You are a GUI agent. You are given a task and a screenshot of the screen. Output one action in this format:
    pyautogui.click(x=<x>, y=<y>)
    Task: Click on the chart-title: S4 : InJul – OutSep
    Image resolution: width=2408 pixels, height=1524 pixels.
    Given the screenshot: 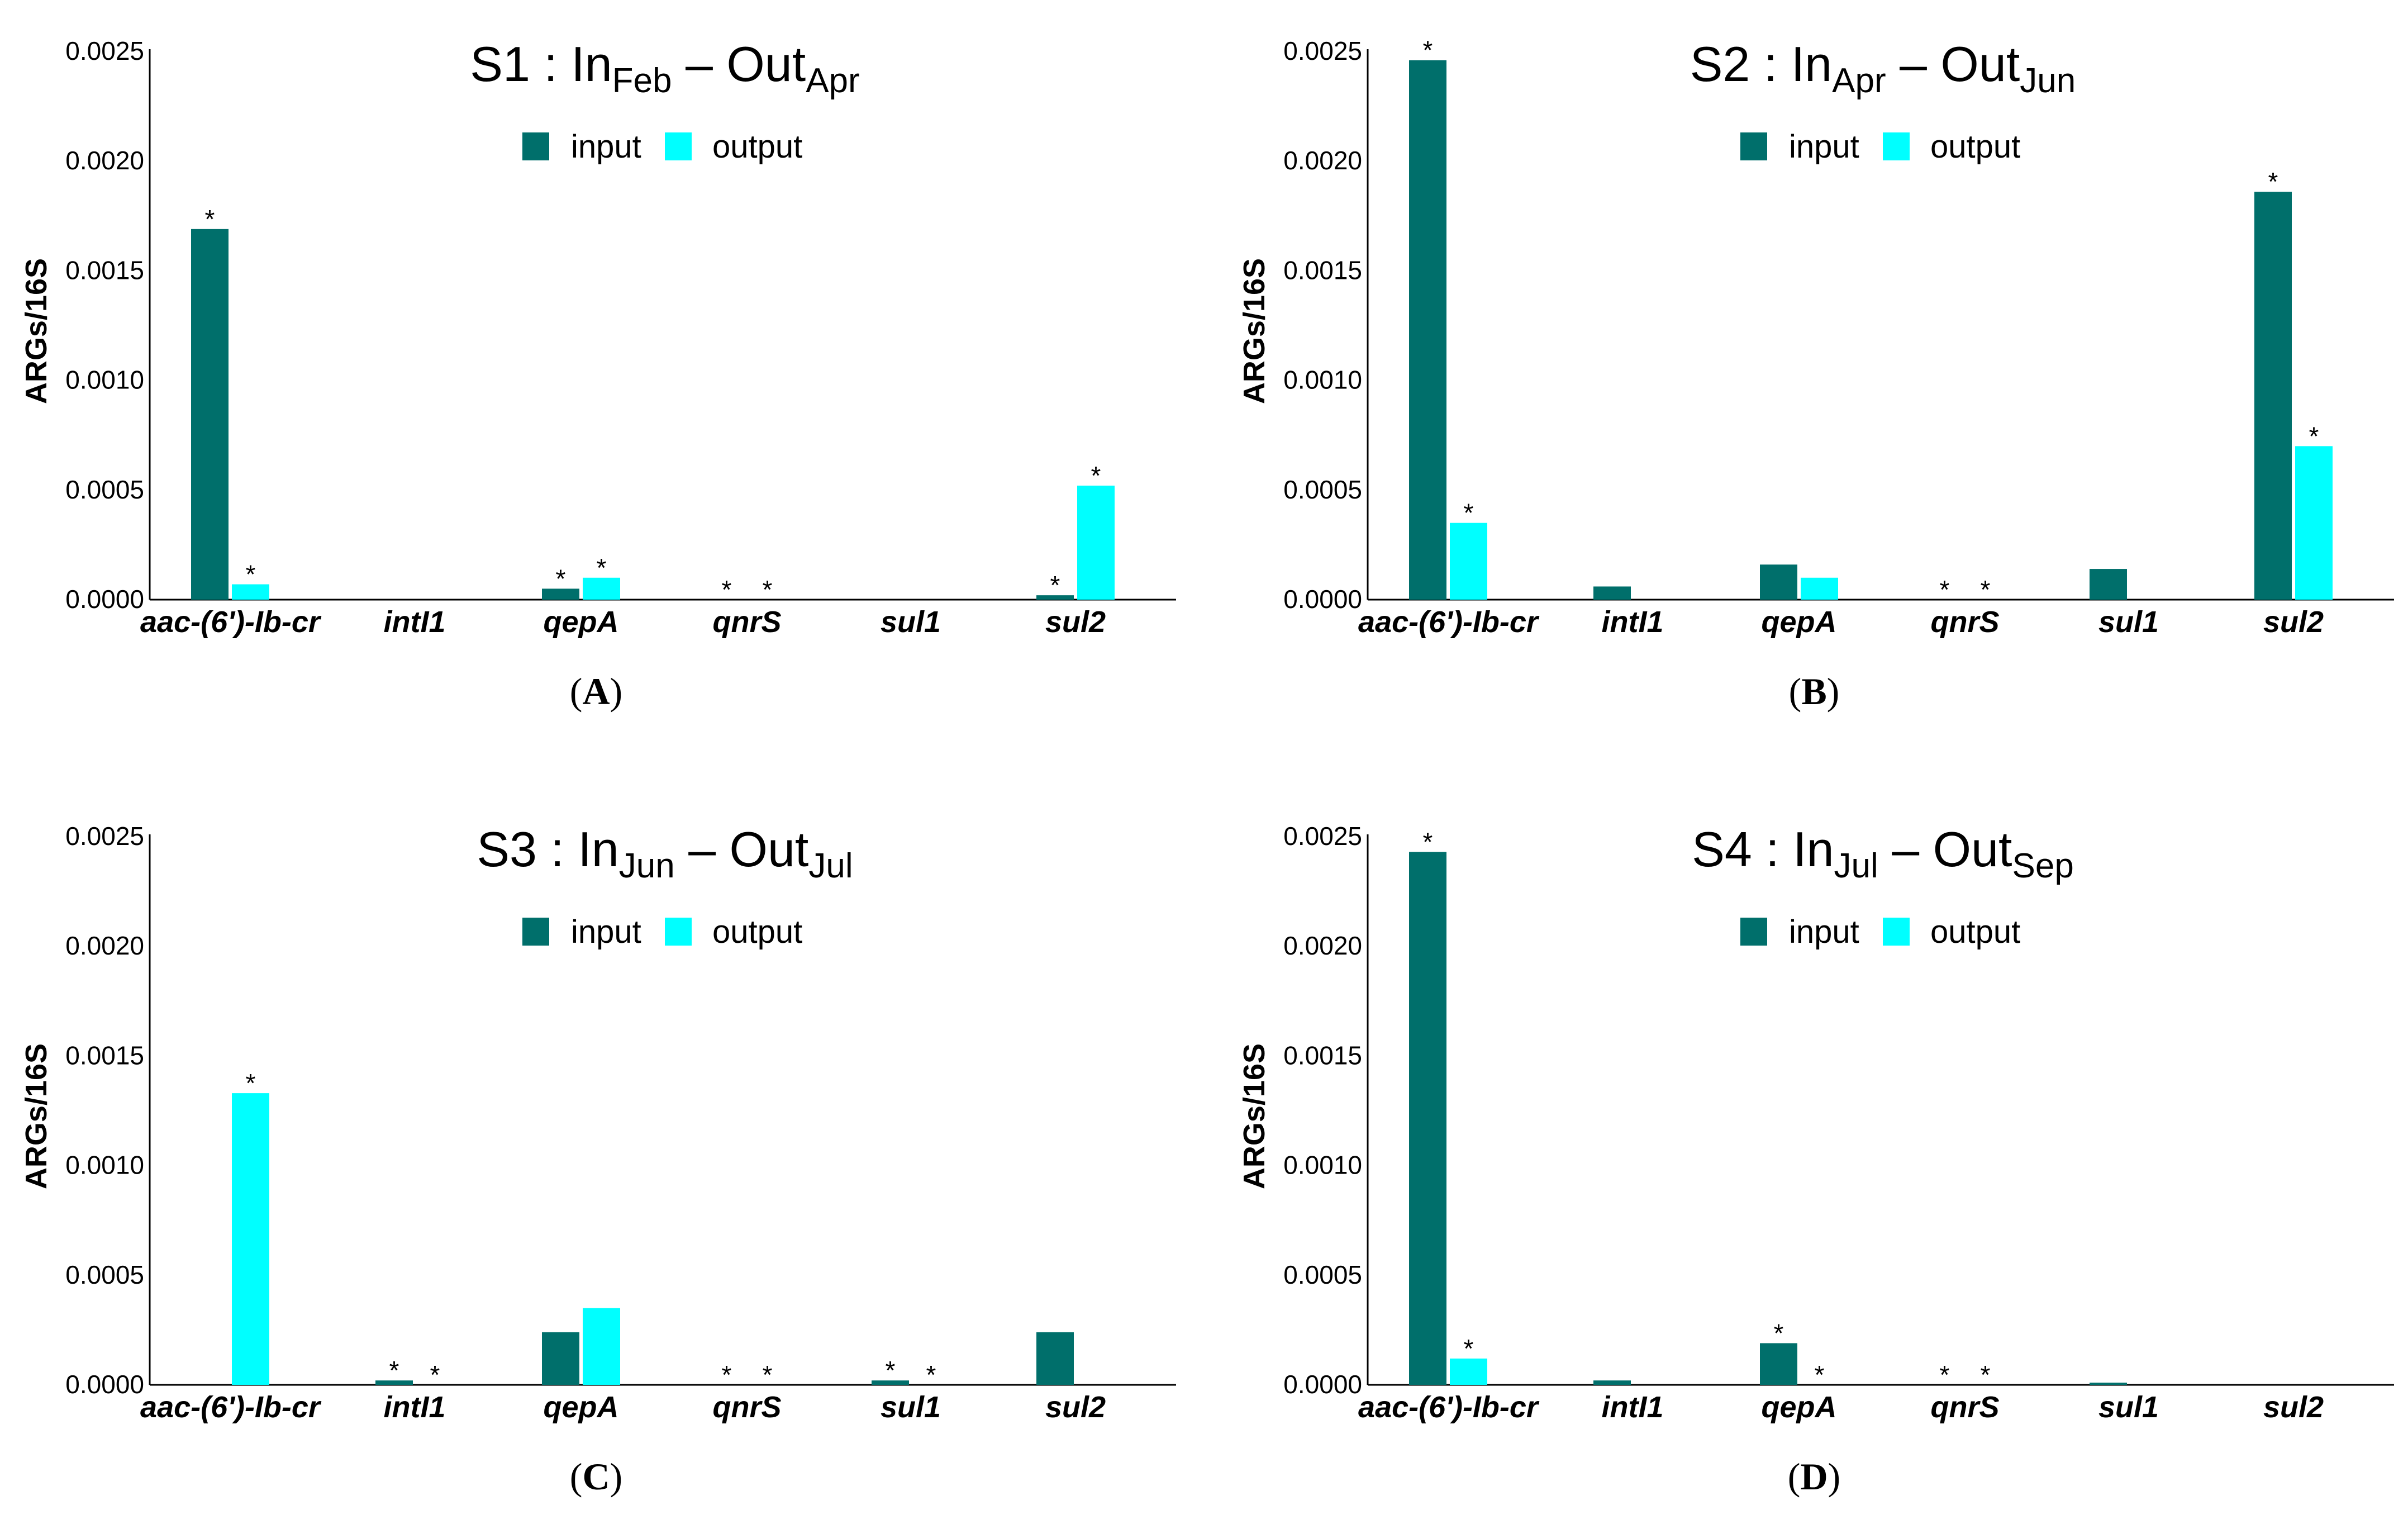 What is the action you would take?
    pyautogui.click(x=1883, y=853)
    